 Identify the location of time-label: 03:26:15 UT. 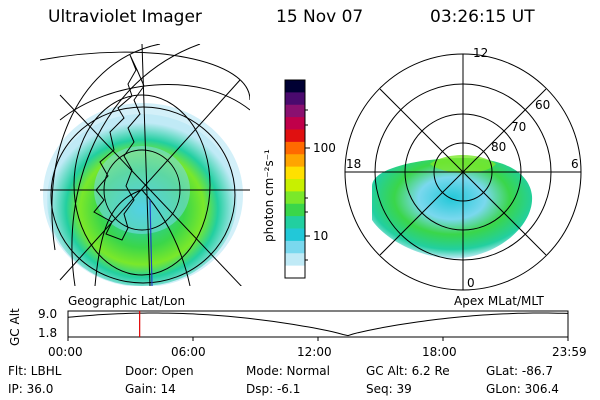
(482, 17).